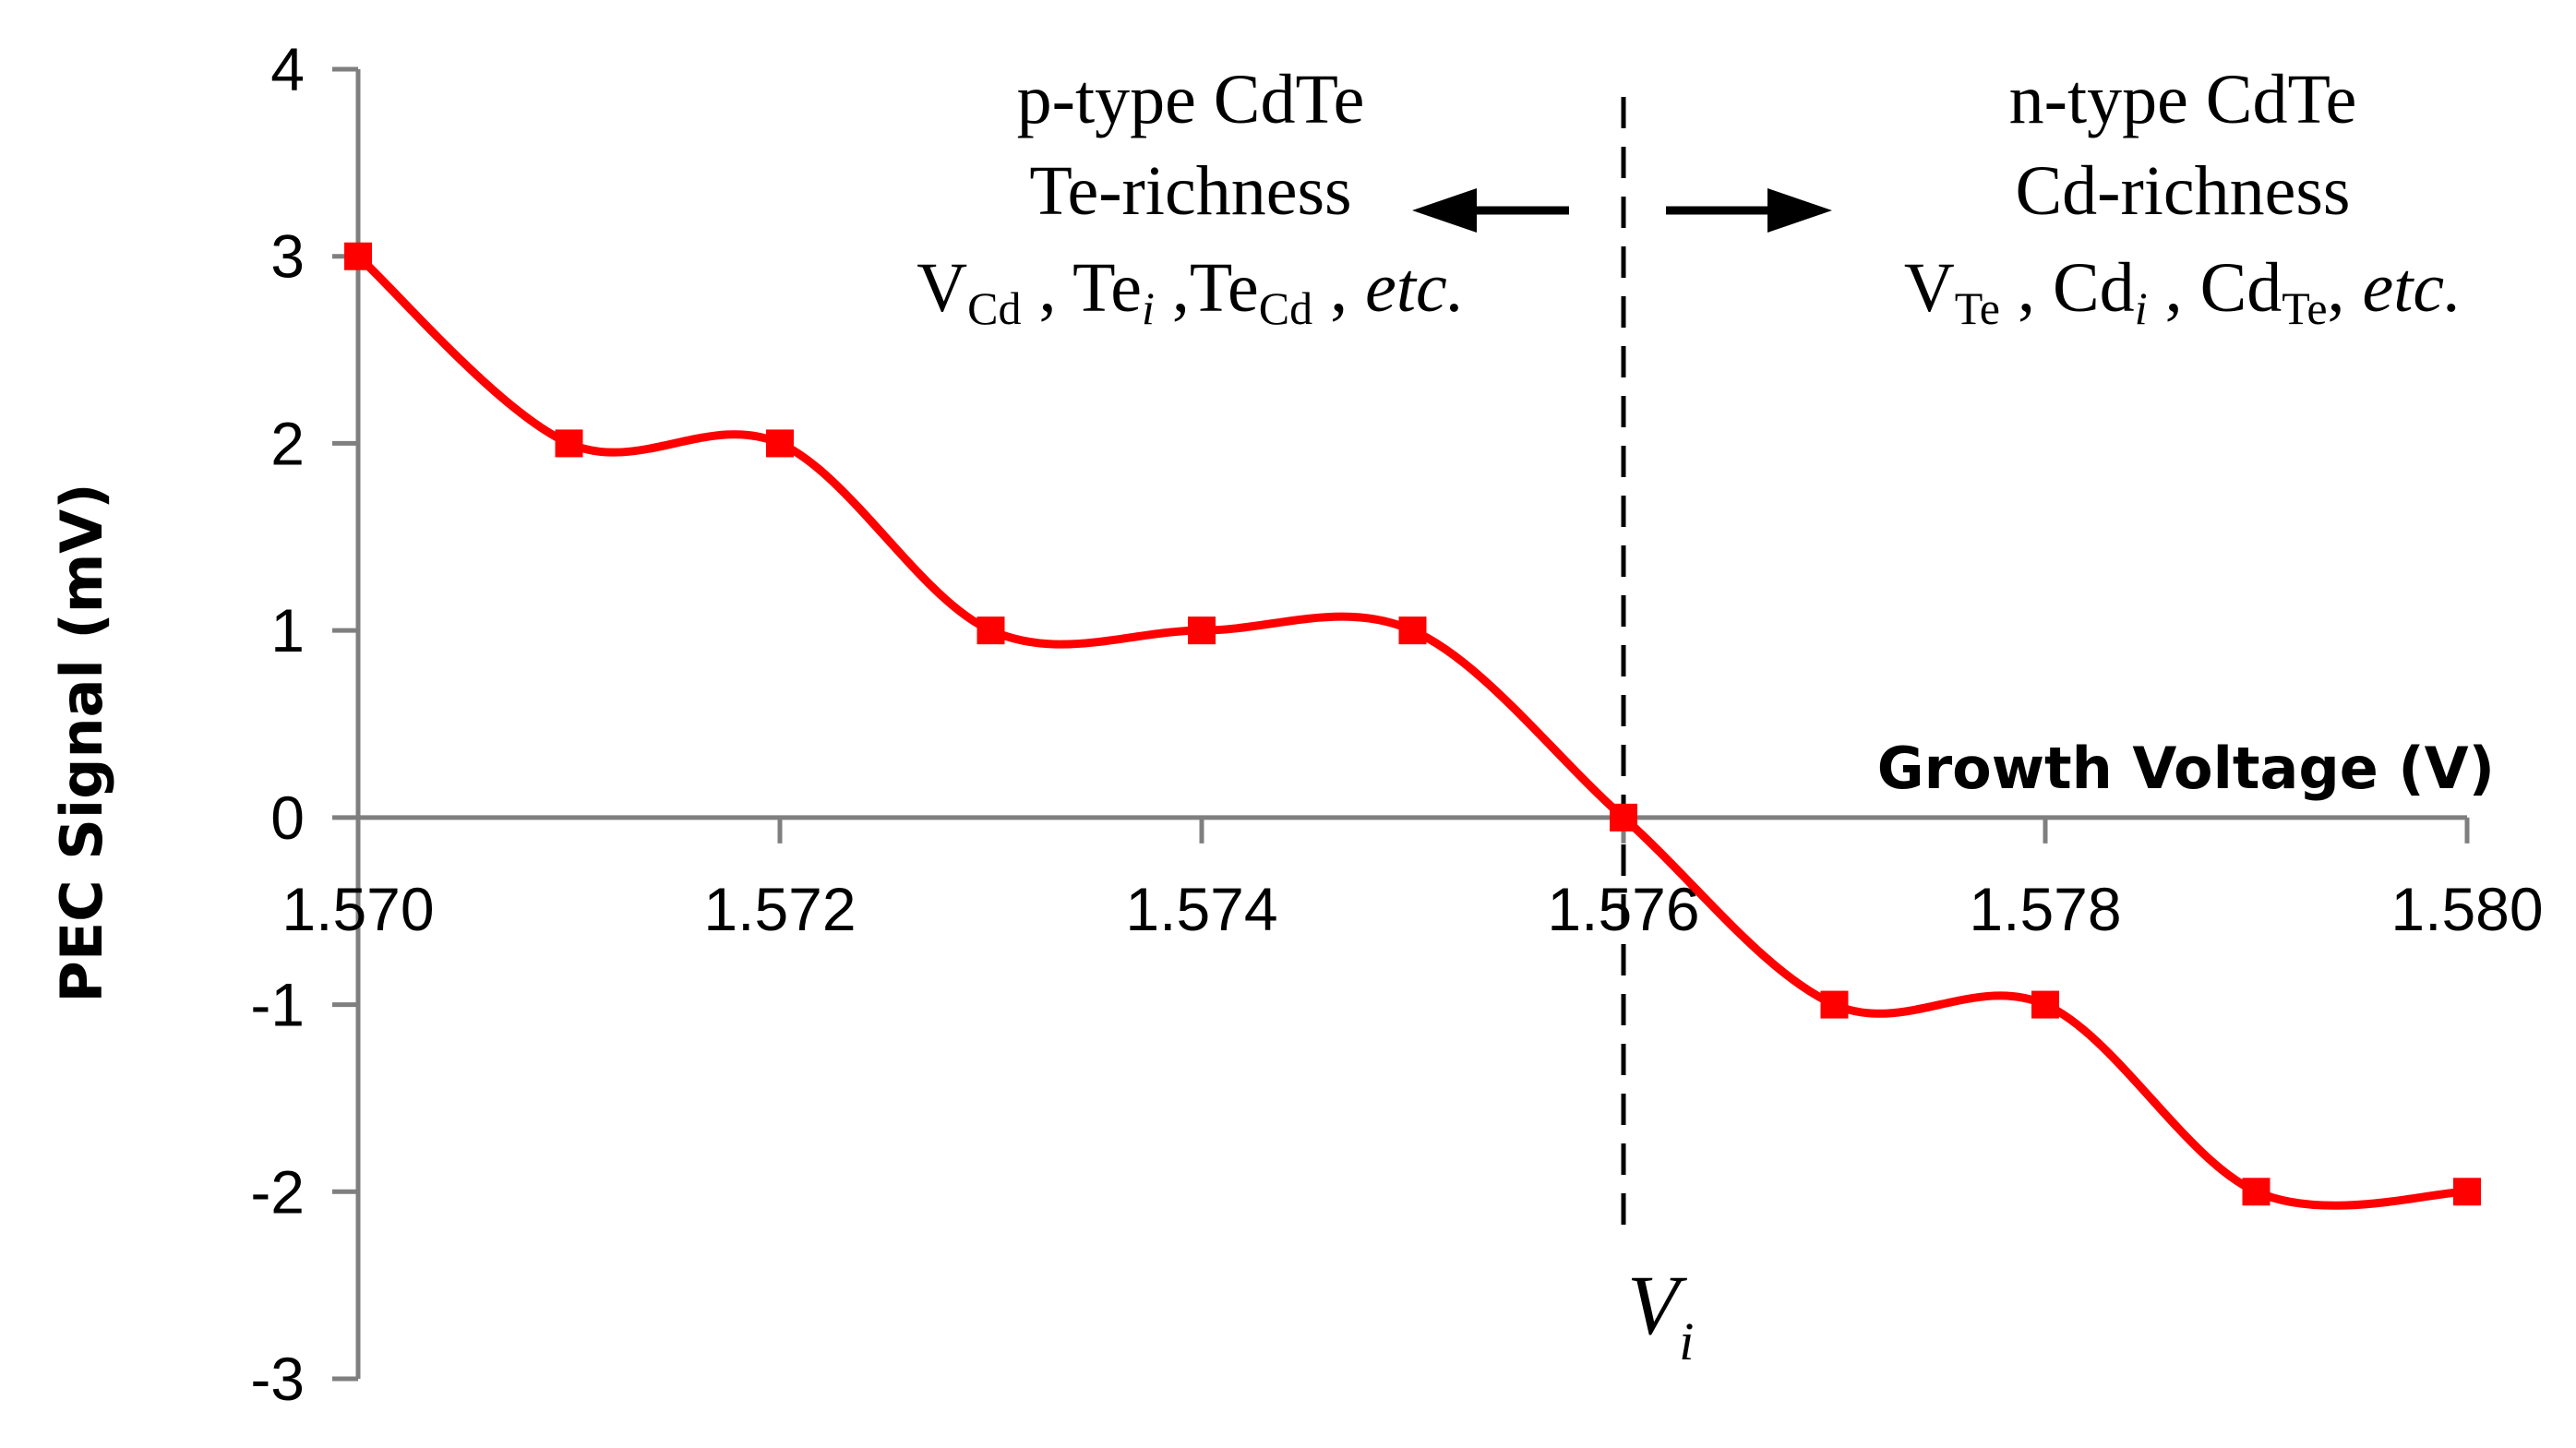  I want to click on right-v: V, so click(1930, 288).